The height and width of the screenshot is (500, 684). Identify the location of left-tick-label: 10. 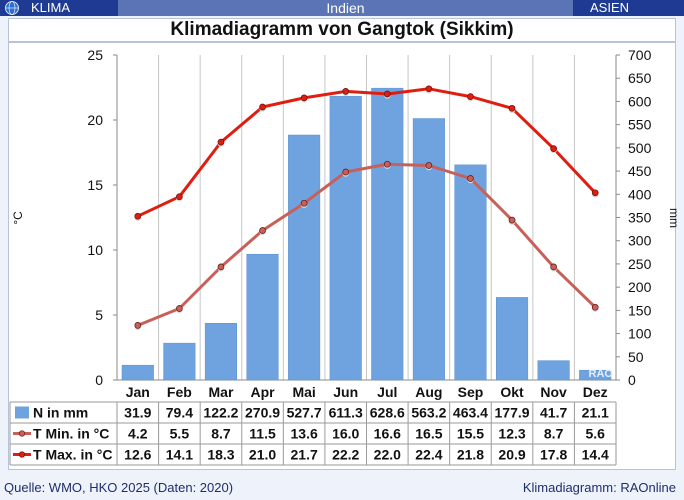
(95, 250).